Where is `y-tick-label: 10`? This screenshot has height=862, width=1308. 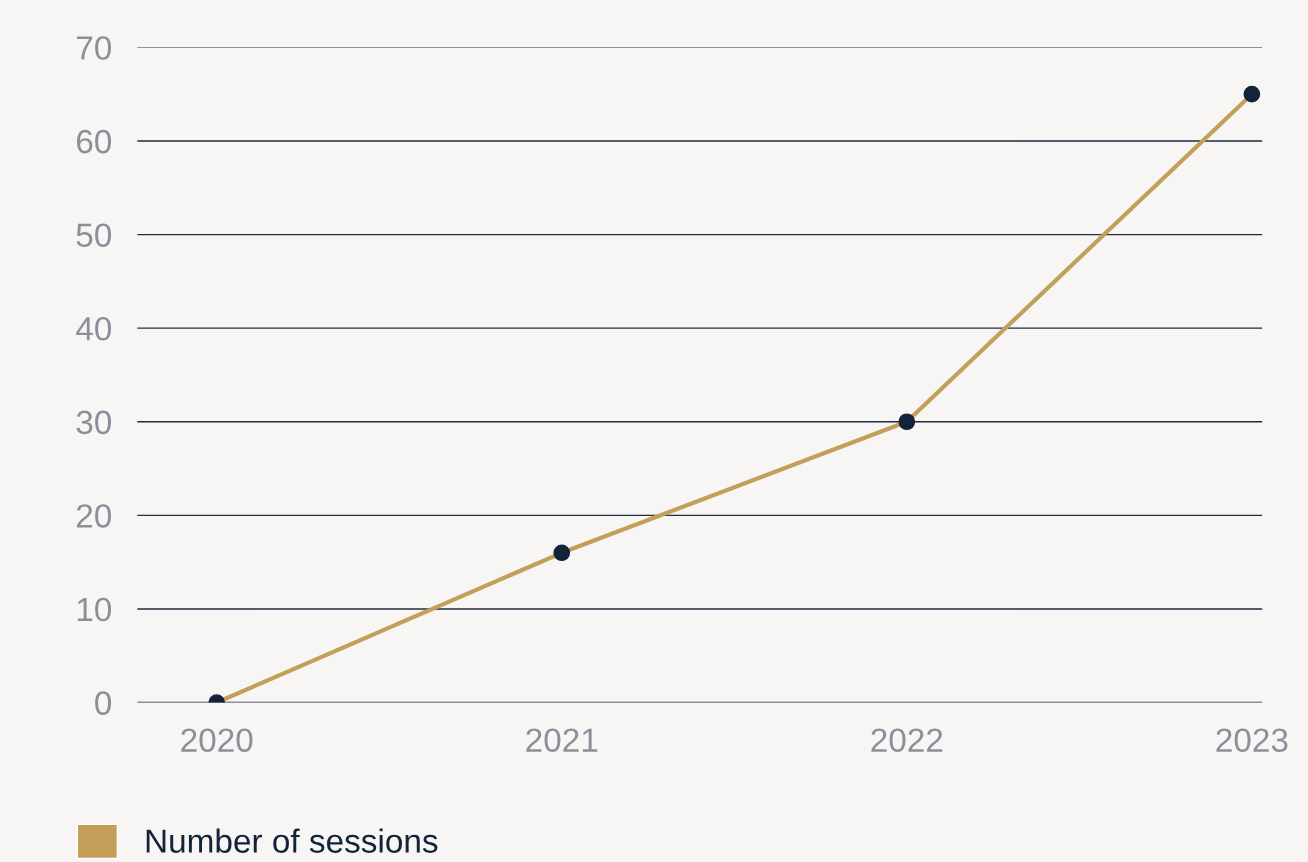
y-tick-label: 10 is located at coordinates (94, 609).